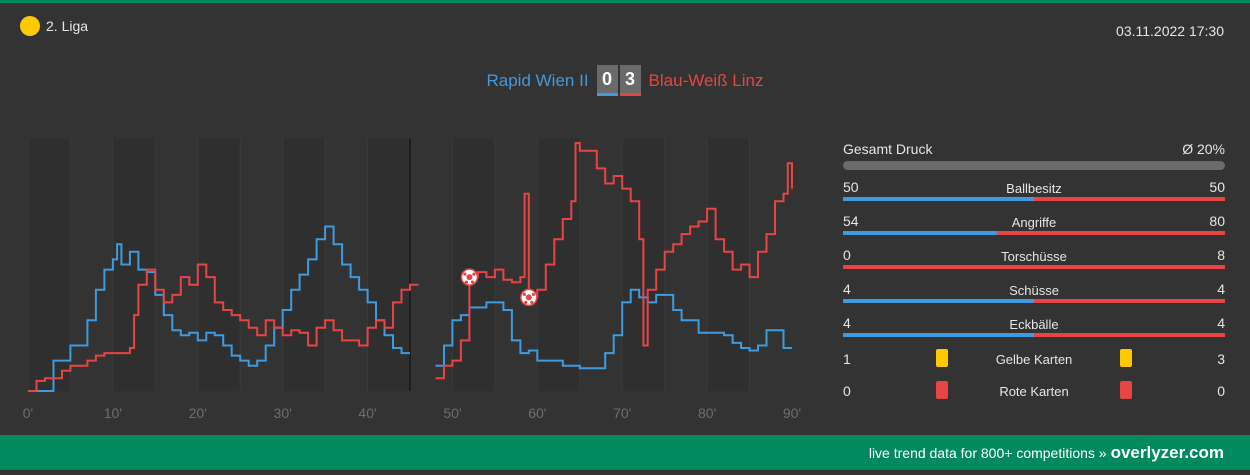  Describe the element at coordinates (67, 26) in the screenshot. I see `league-name: 2. Liga` at that location.